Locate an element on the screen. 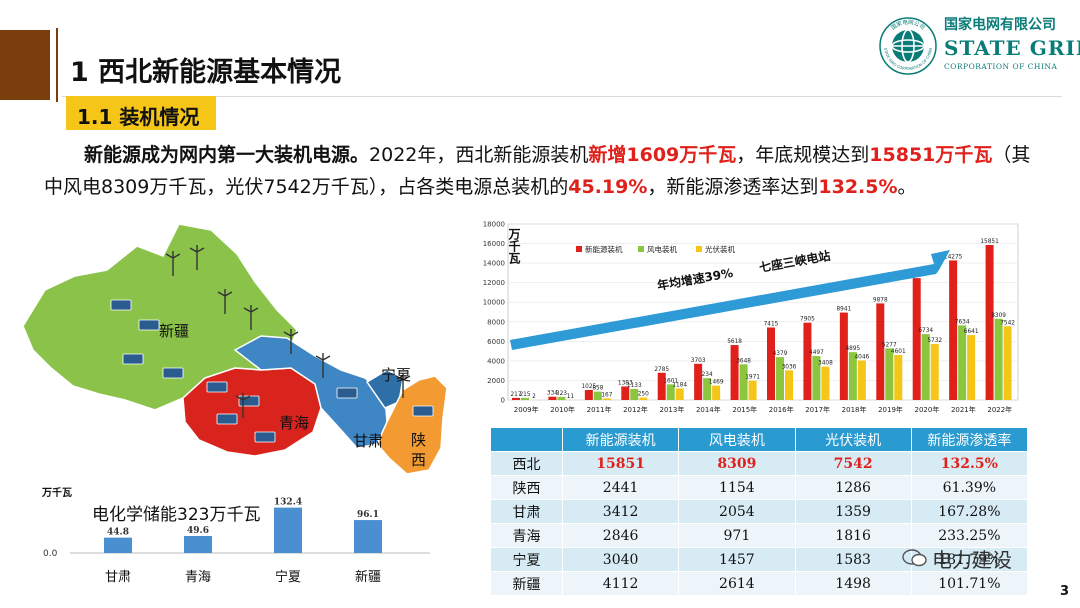  legend-label: 风电装机 is located at coordinates (662, 249).